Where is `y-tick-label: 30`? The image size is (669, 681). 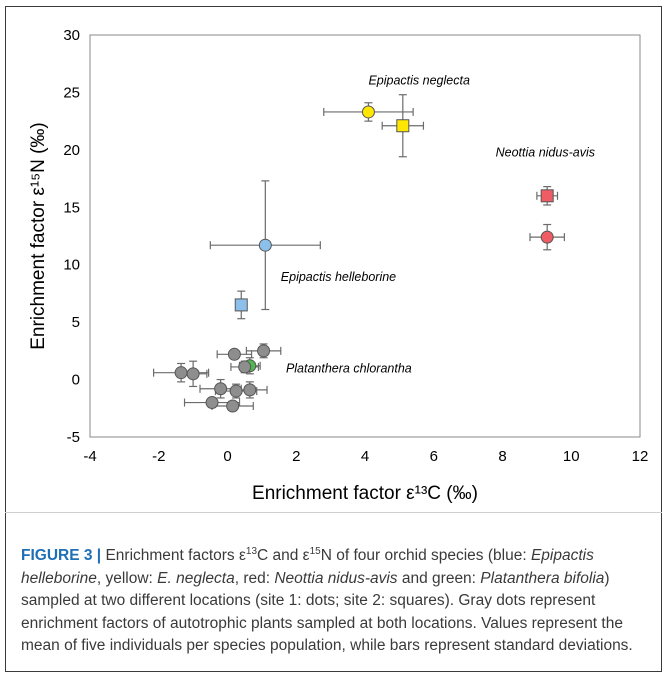 y-tick-label: 30 is located at coordinates (71, 35).